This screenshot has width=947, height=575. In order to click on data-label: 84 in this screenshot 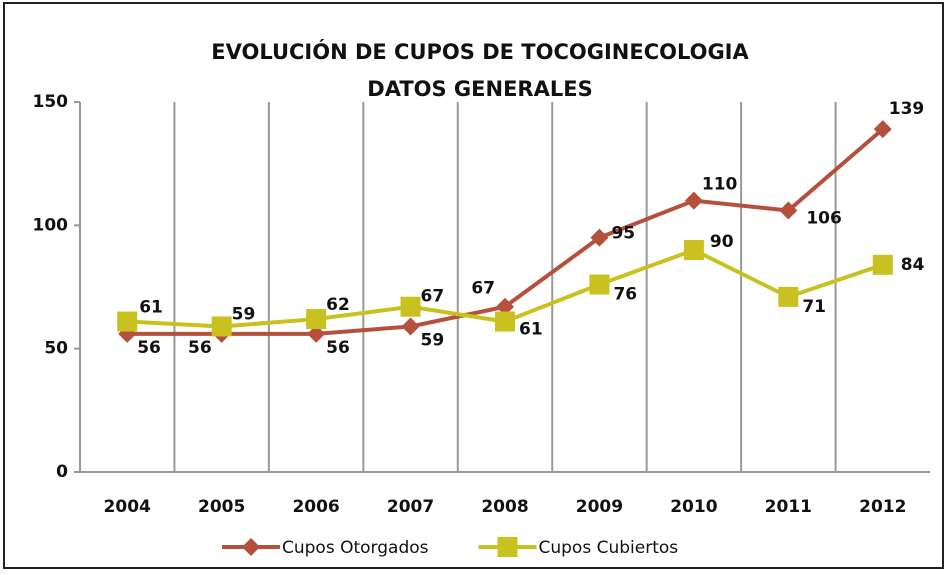, I will do `click(913, 265)`.